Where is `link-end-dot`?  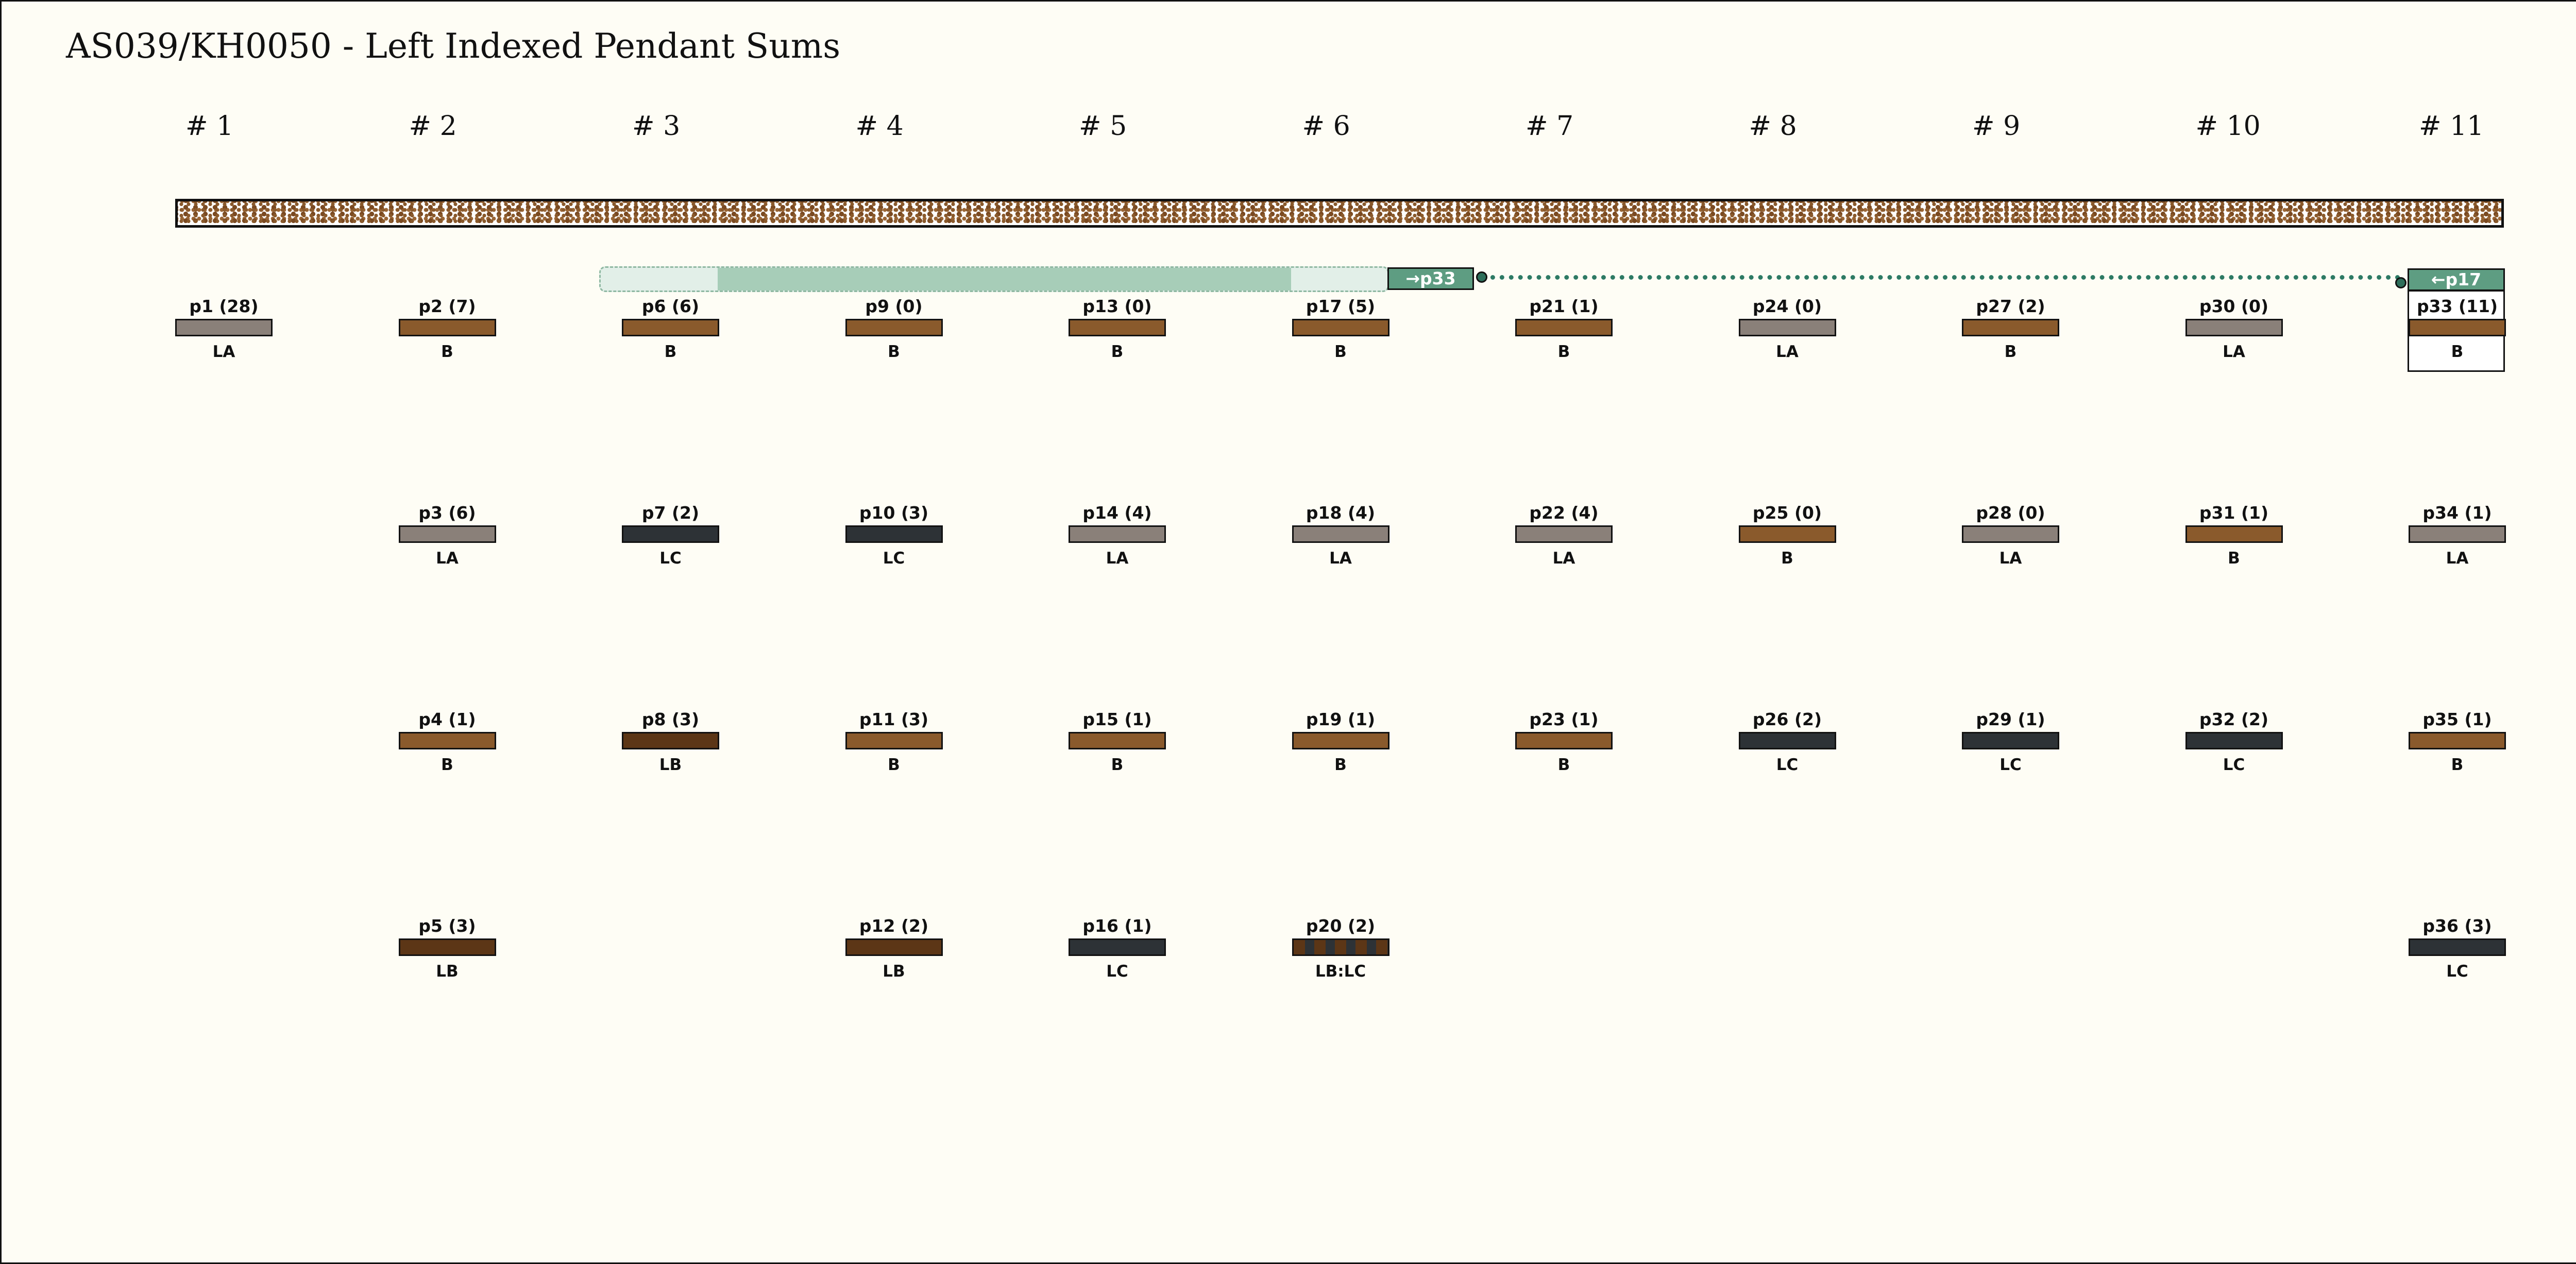
link-end-dot is located at coordinates (2400, 282).